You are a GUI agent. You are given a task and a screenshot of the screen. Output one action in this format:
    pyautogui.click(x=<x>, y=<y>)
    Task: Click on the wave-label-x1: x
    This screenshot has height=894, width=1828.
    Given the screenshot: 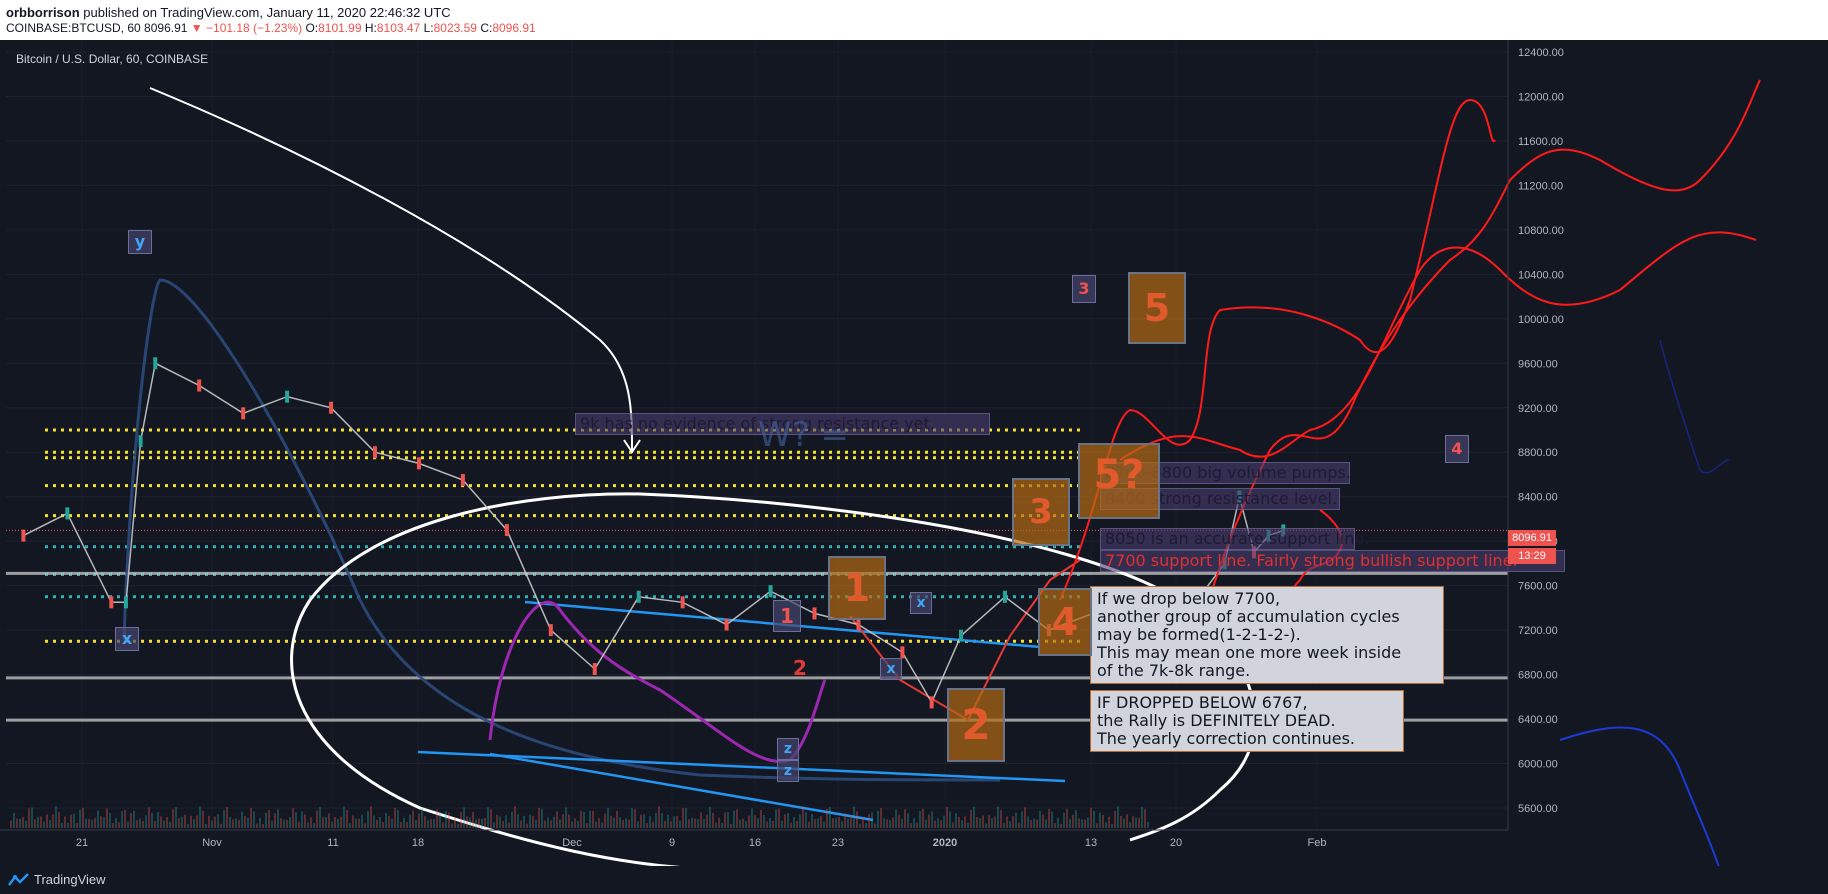 What is the action you would take?
    pyautogui.click(x=127, y=639)
    